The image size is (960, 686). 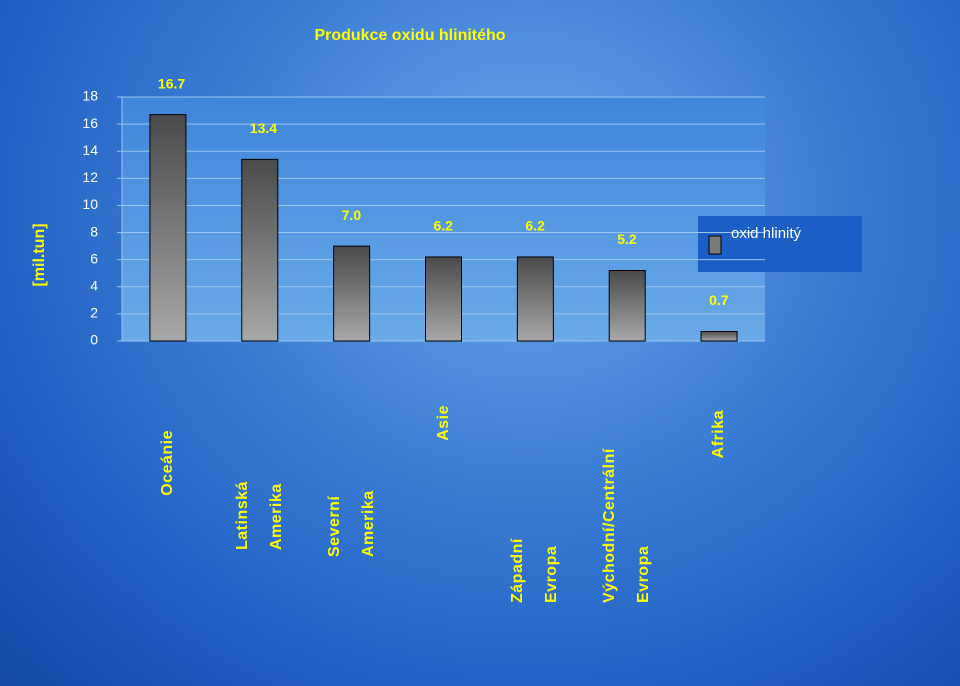 I want to click on x-tick-label: Afrika, so click(x=719, y=434).